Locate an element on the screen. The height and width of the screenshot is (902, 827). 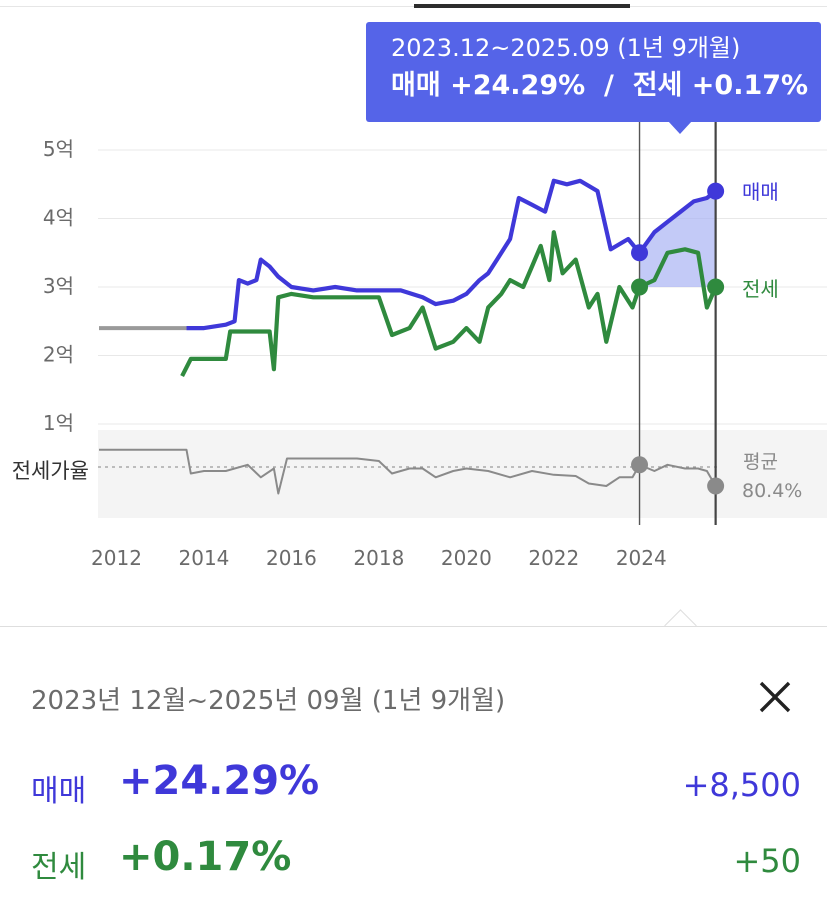
y-tick-label: 4억 is located at coordinates (58, 218).